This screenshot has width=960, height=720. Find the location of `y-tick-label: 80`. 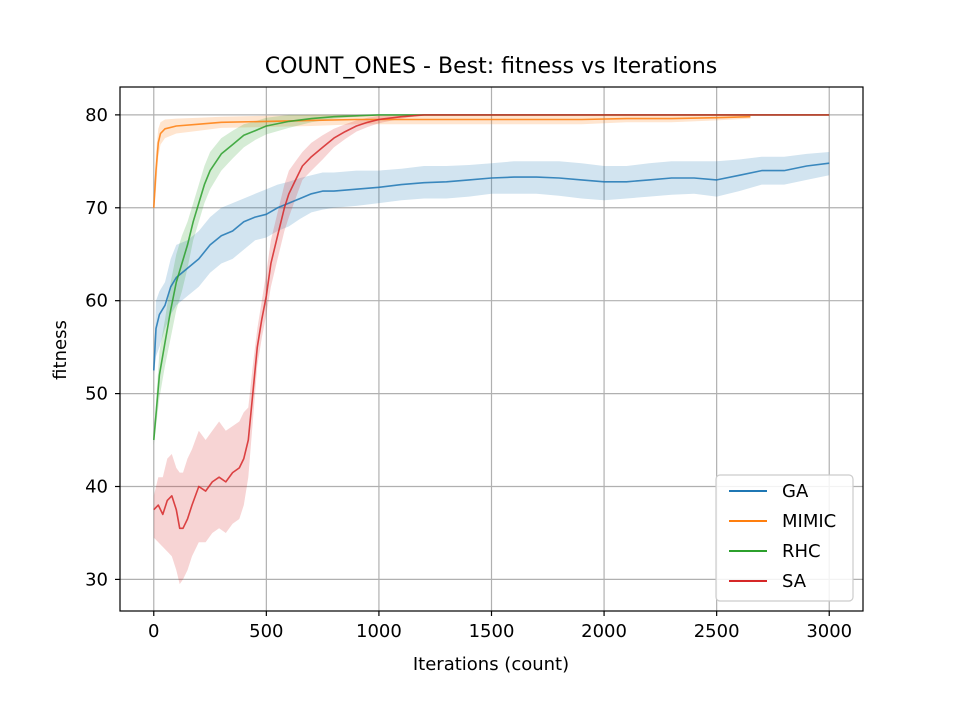

y-tick-label: 80 is located at coordinates (96, 115).